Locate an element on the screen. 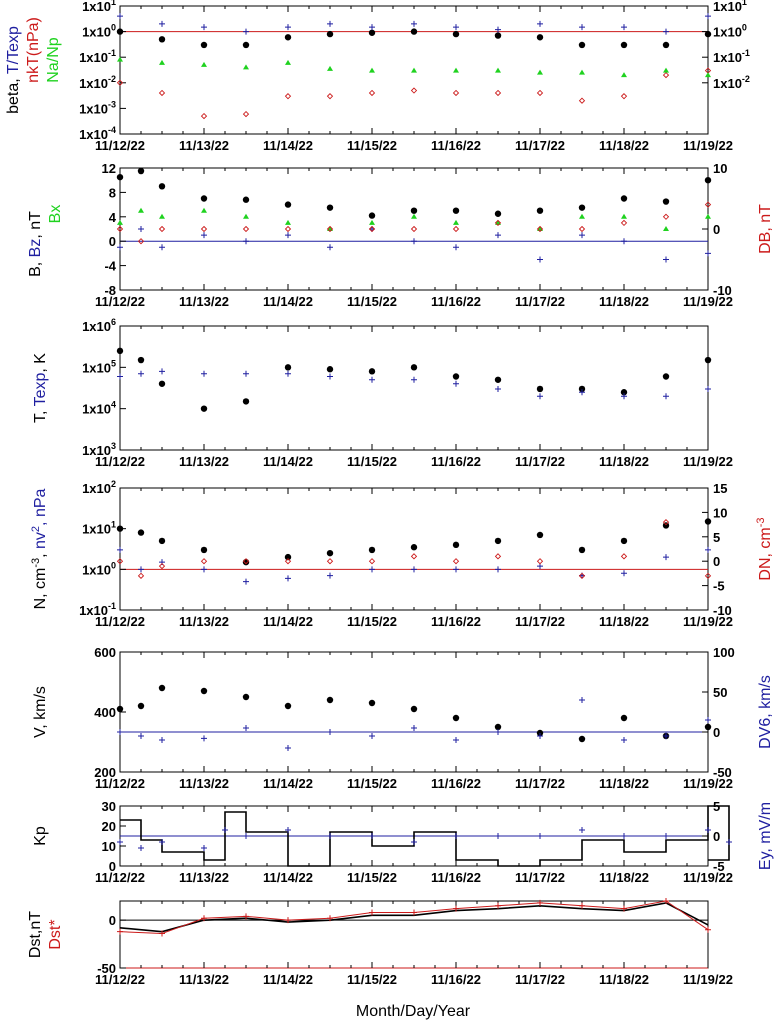  series-n is located at coordinates (414, 542).